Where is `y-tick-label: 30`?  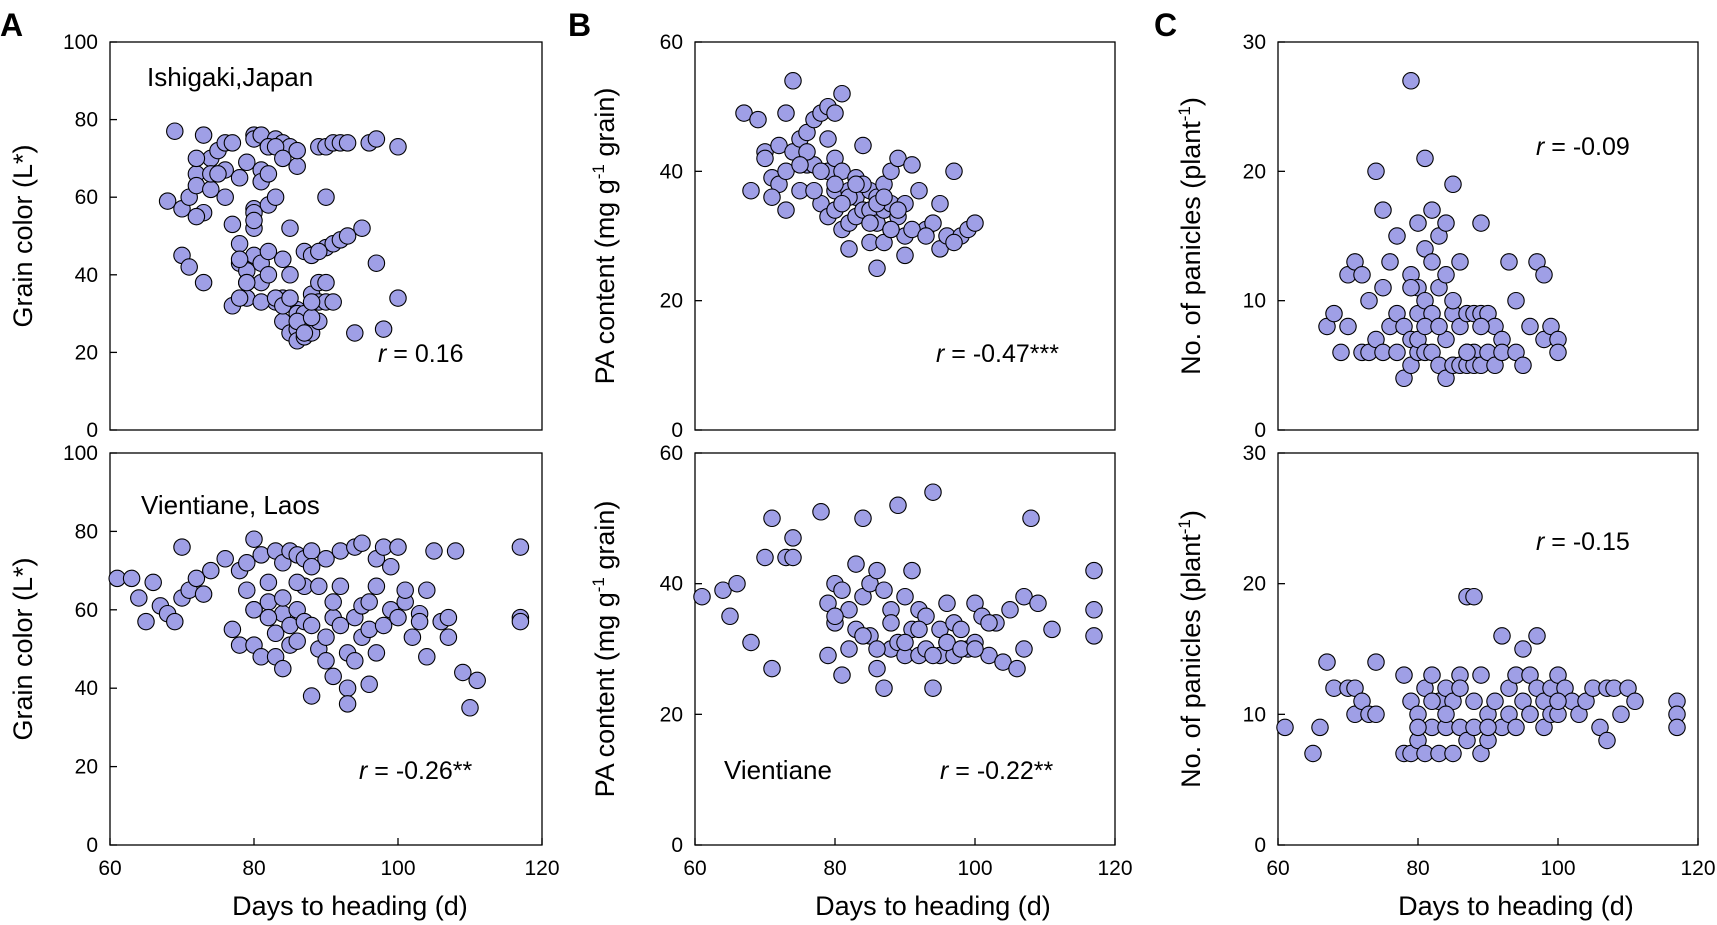
y-tick-label: 30 is located at coordinates (1254, 453).